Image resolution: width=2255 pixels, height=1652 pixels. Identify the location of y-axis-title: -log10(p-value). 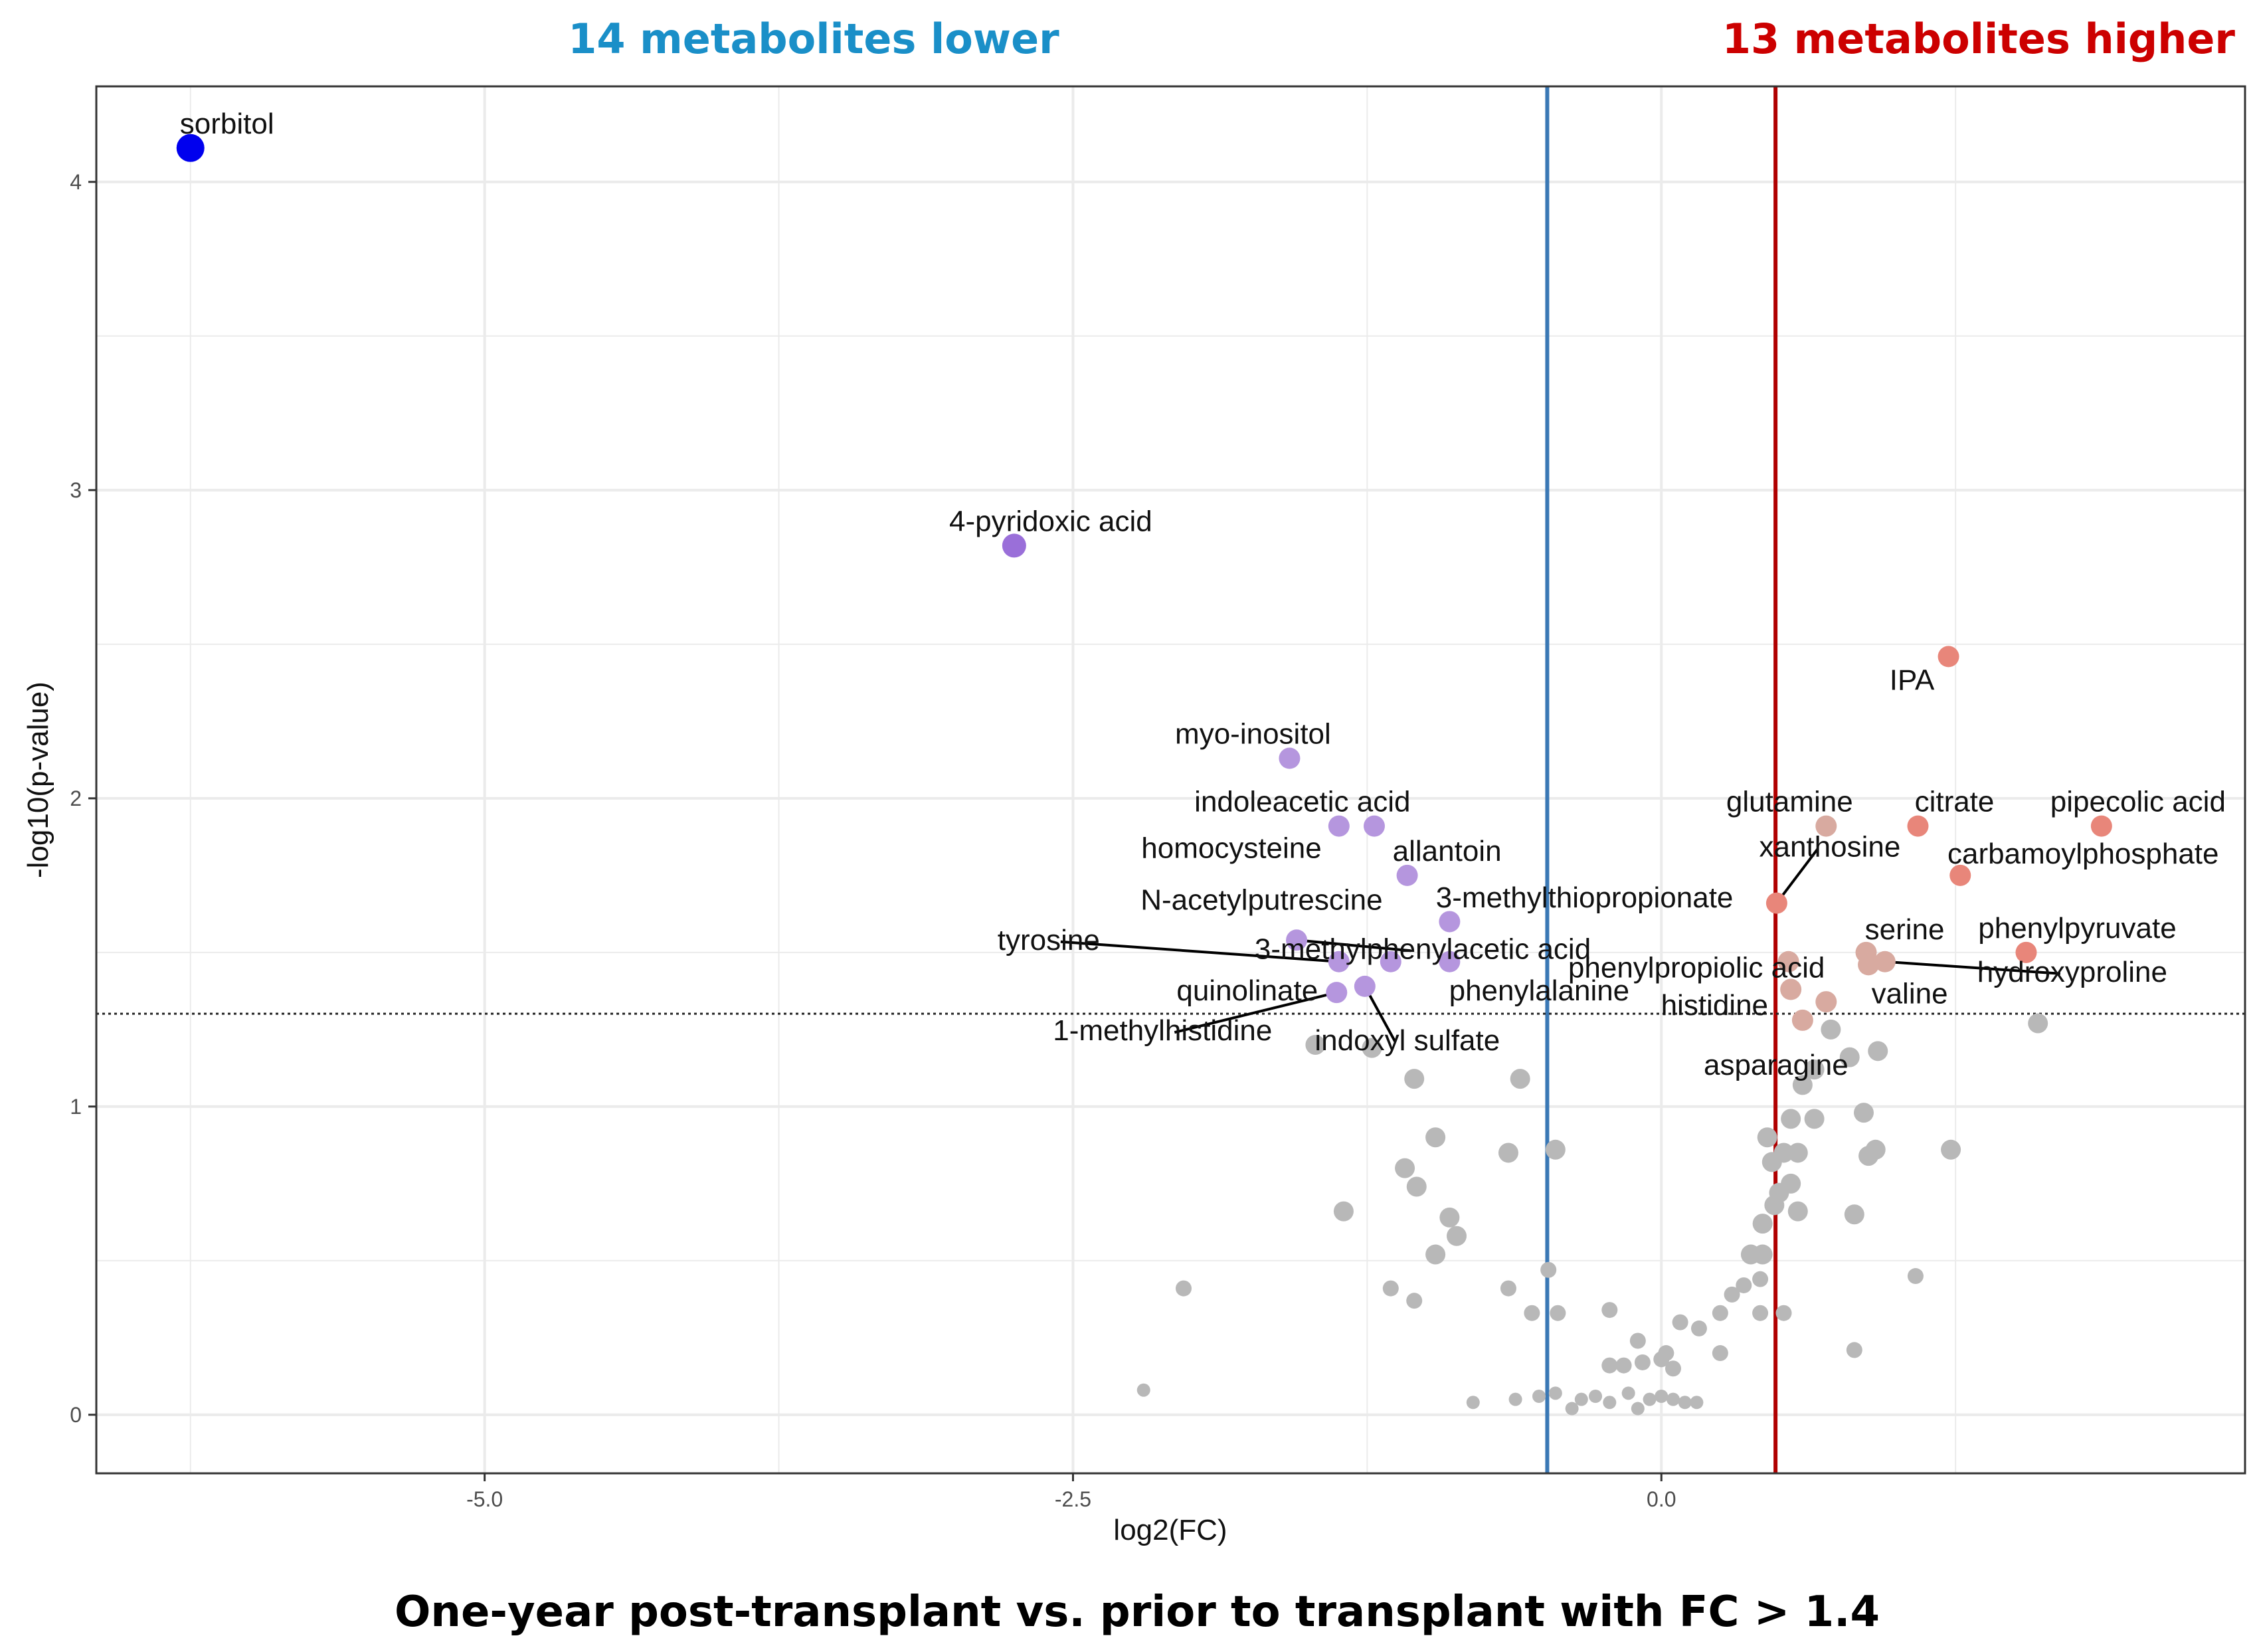
(38, 780).